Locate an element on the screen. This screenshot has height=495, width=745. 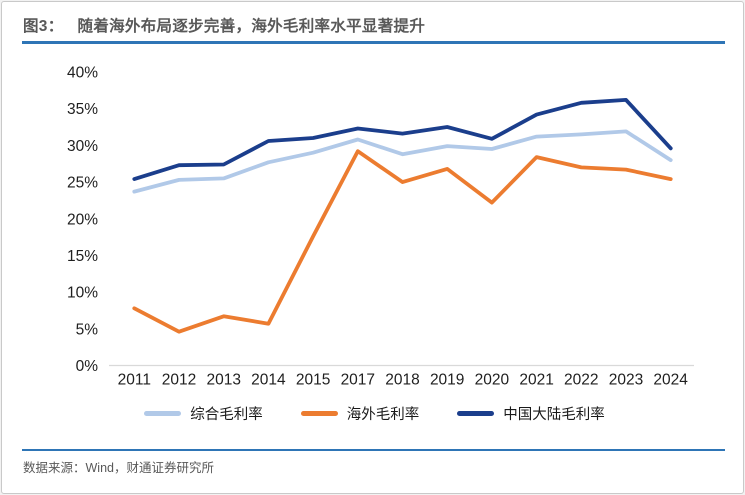
legend-swatch-overseas is located at coordinates (319, 413).